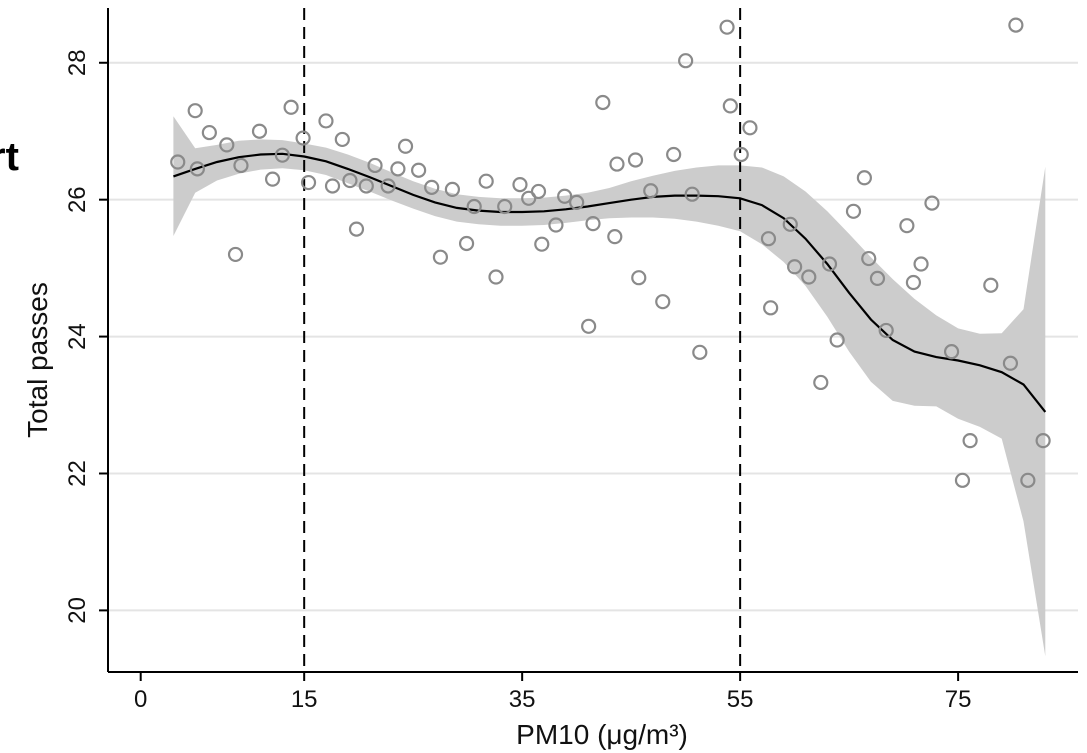  What do you see at coordinates (522, 699) in the screenshot?
I see `x-tick-label: 35` at bounding box center [522, 699].